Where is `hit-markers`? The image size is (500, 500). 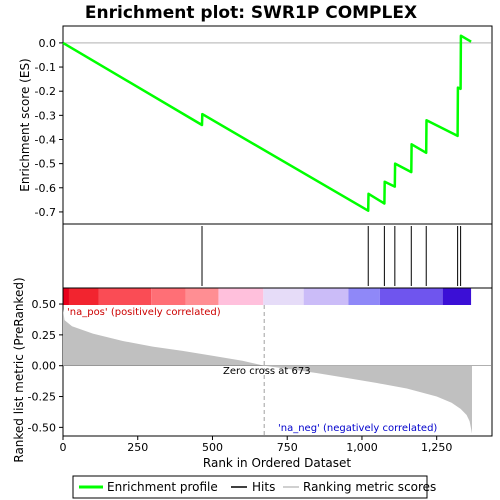
hit-markers is located at coordinates (331, 256).